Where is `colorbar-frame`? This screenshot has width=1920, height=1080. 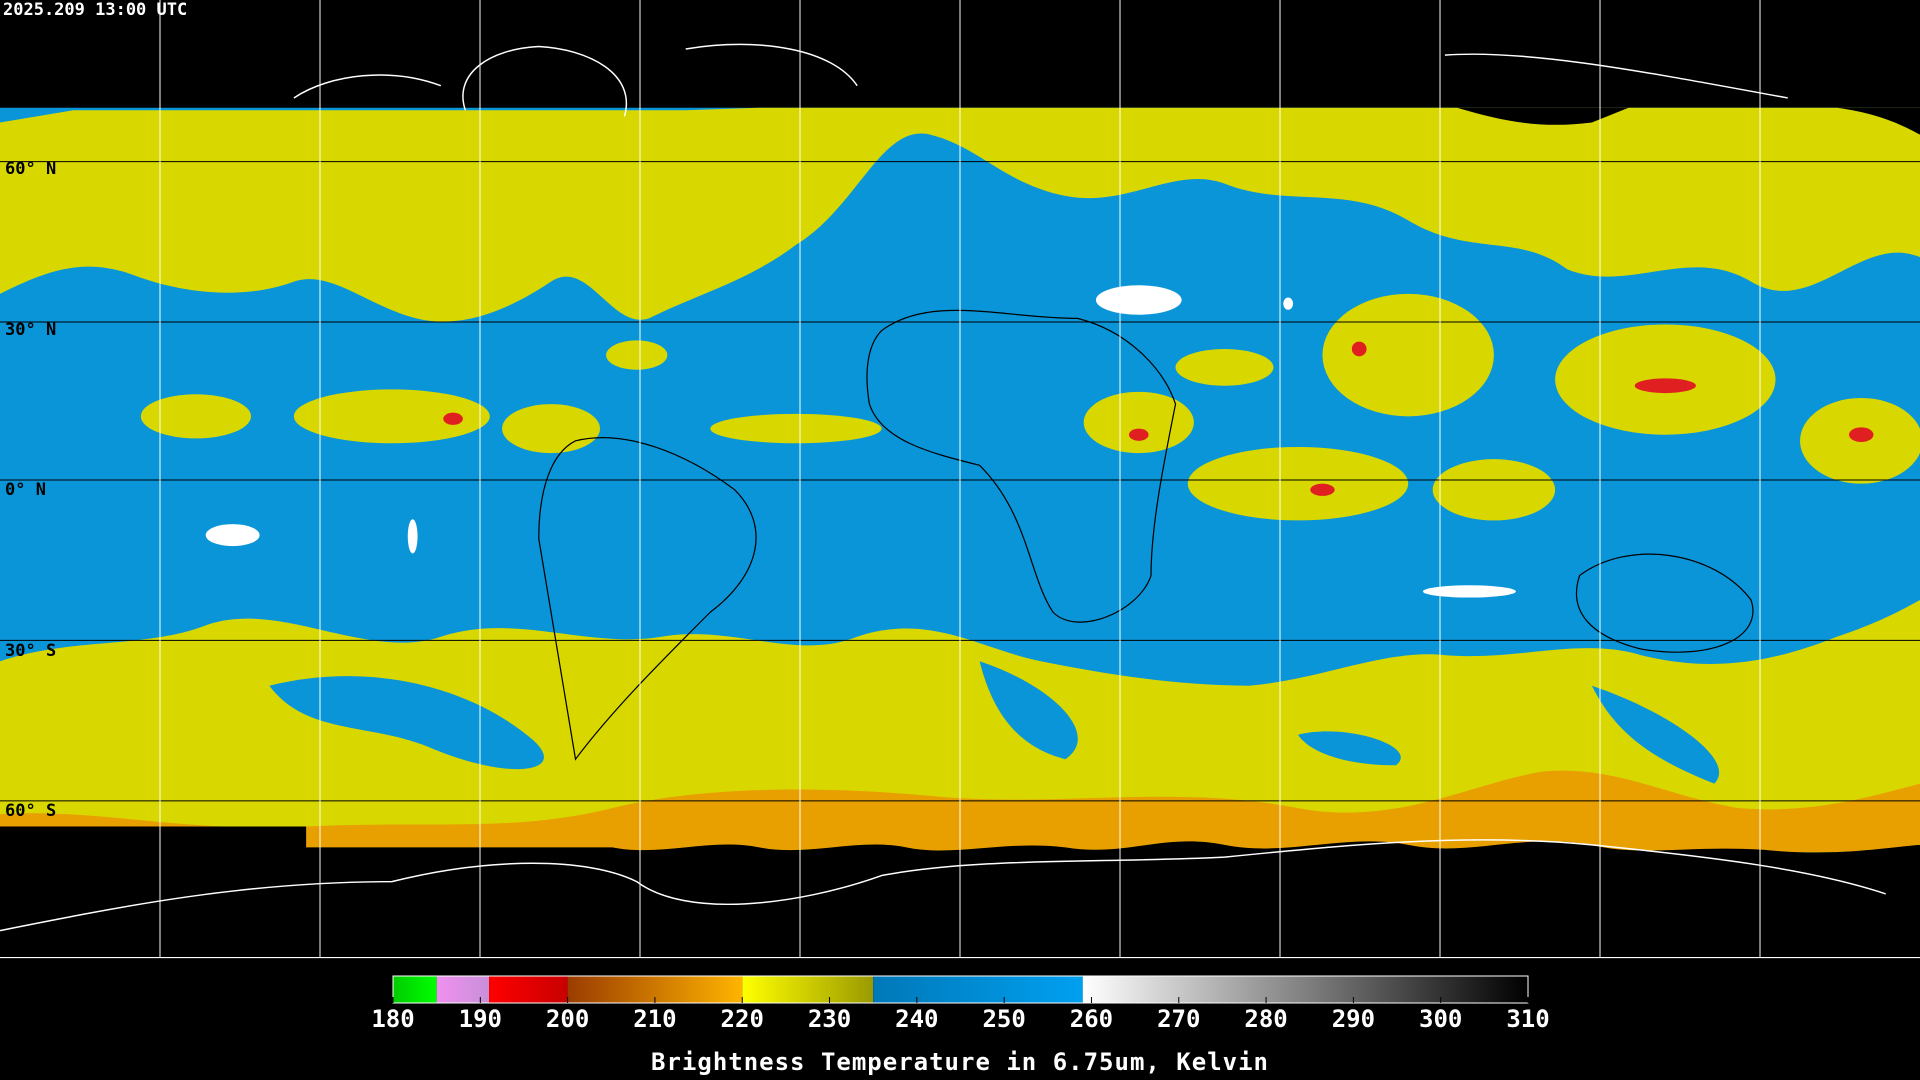
colorbar-frame is located at coordinates (960, 989).